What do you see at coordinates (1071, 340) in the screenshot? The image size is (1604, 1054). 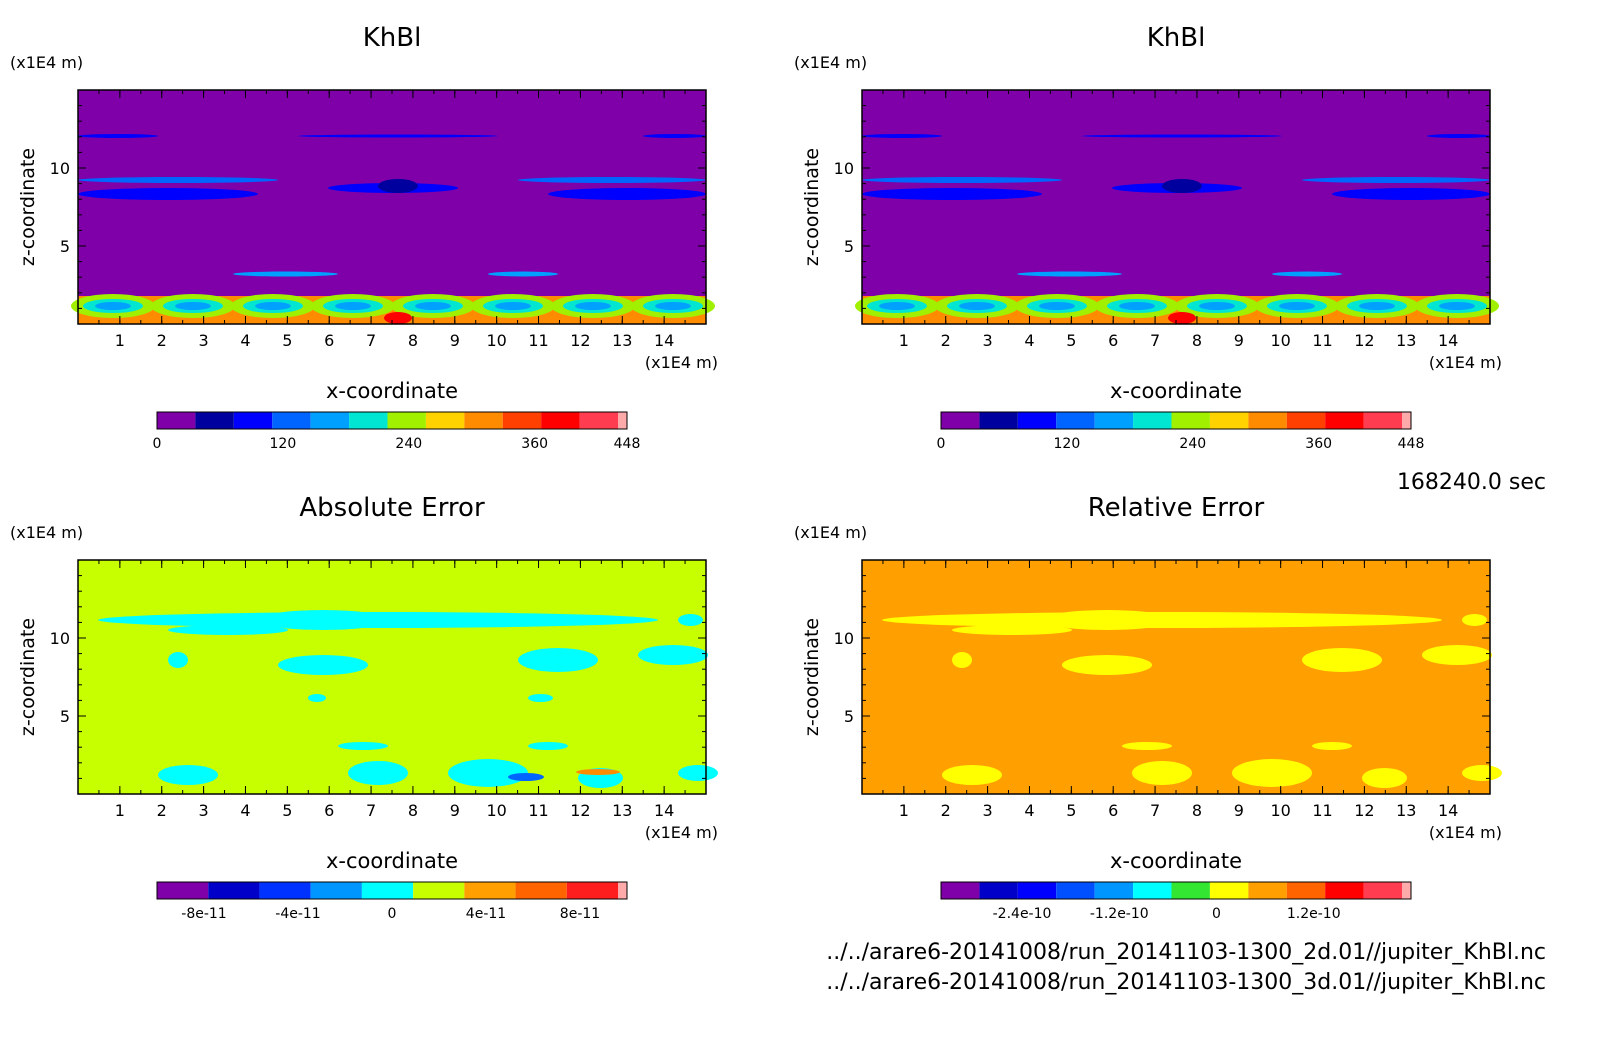 I see `x-tick-label: 5` at bounding box center [1071, 340].